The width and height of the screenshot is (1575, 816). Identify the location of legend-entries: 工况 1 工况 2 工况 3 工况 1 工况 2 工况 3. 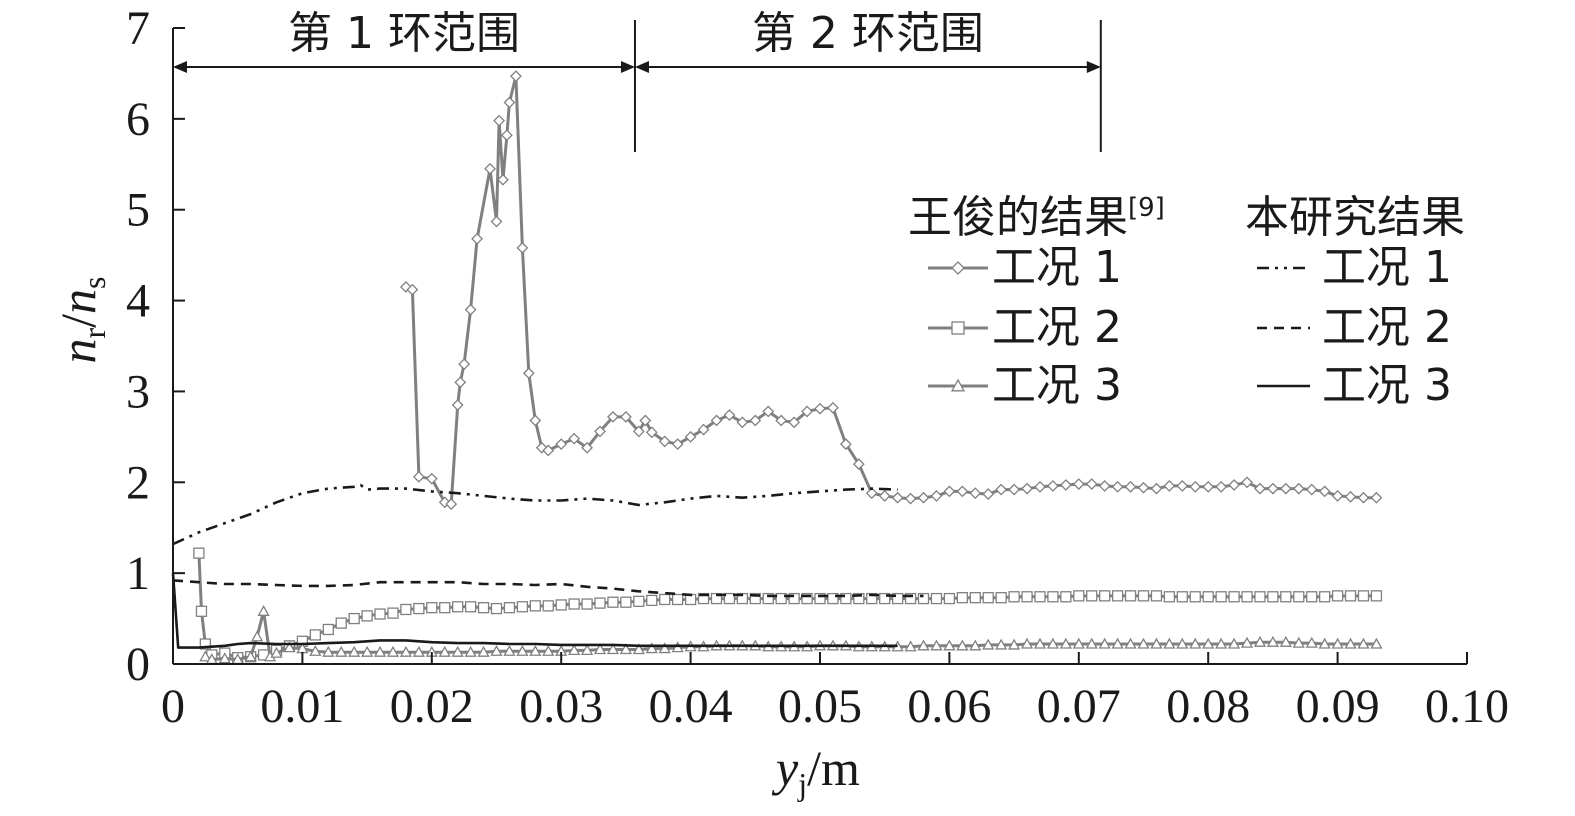
(1190, 326).